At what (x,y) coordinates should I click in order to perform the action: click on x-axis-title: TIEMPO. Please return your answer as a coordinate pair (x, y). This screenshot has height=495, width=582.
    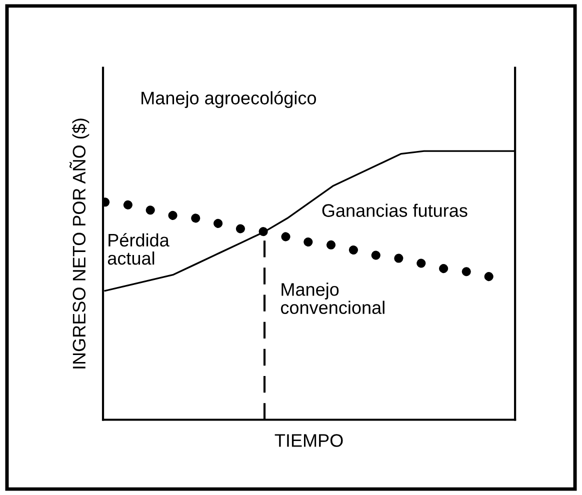
    Looking at the image, I should click on (308, 440).